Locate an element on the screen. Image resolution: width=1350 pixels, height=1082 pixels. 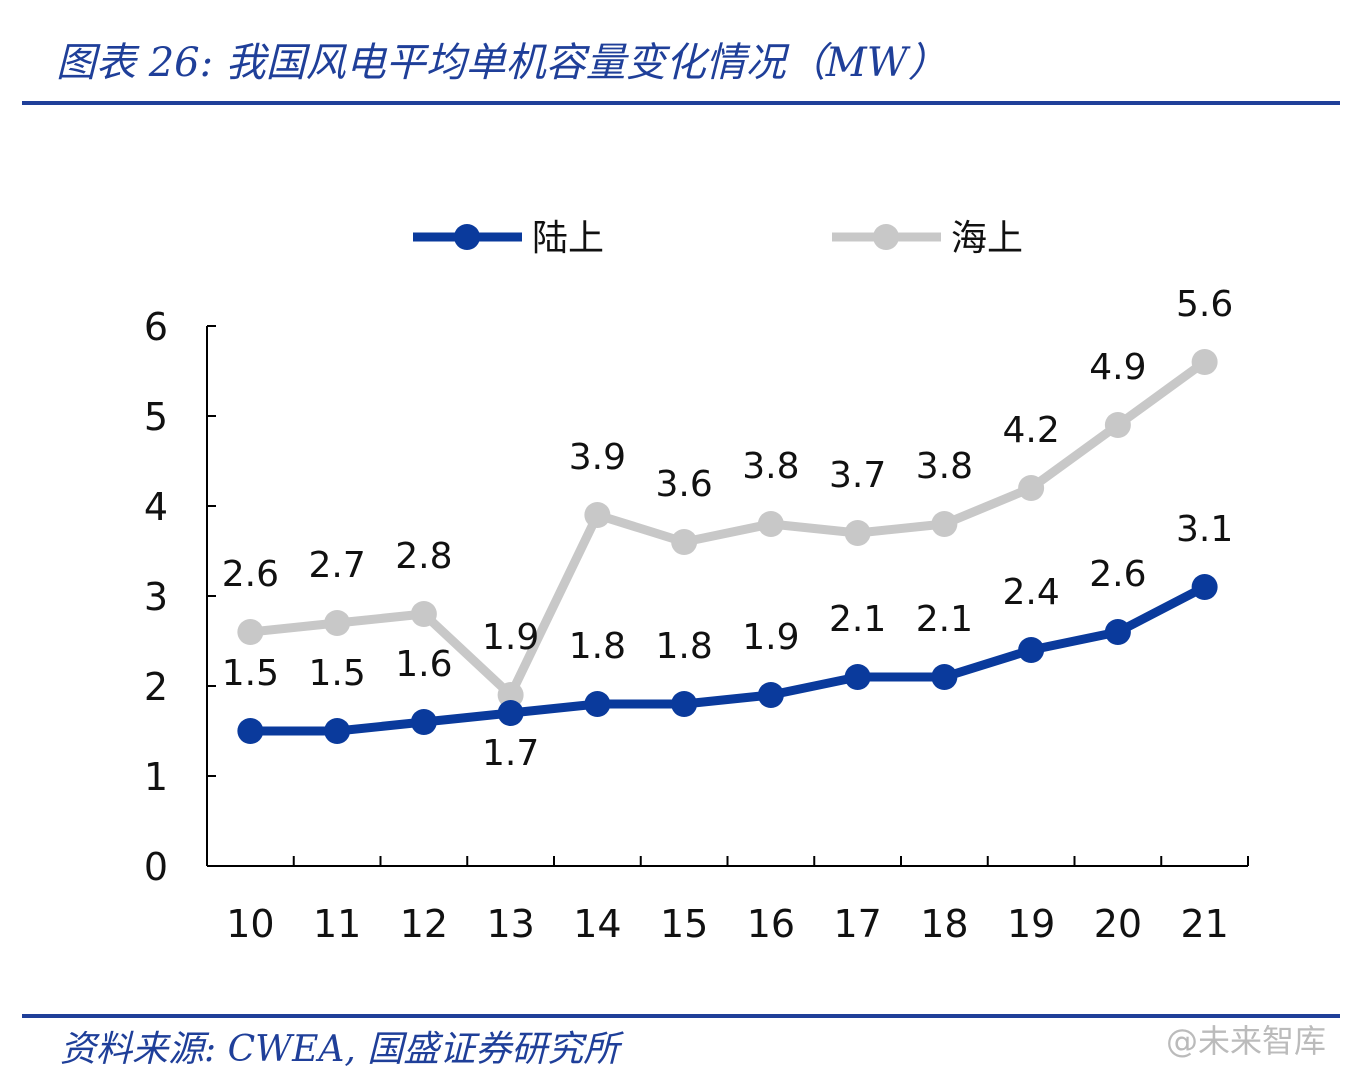
y-tick-label: 0 is located at coordinates (156, 867).